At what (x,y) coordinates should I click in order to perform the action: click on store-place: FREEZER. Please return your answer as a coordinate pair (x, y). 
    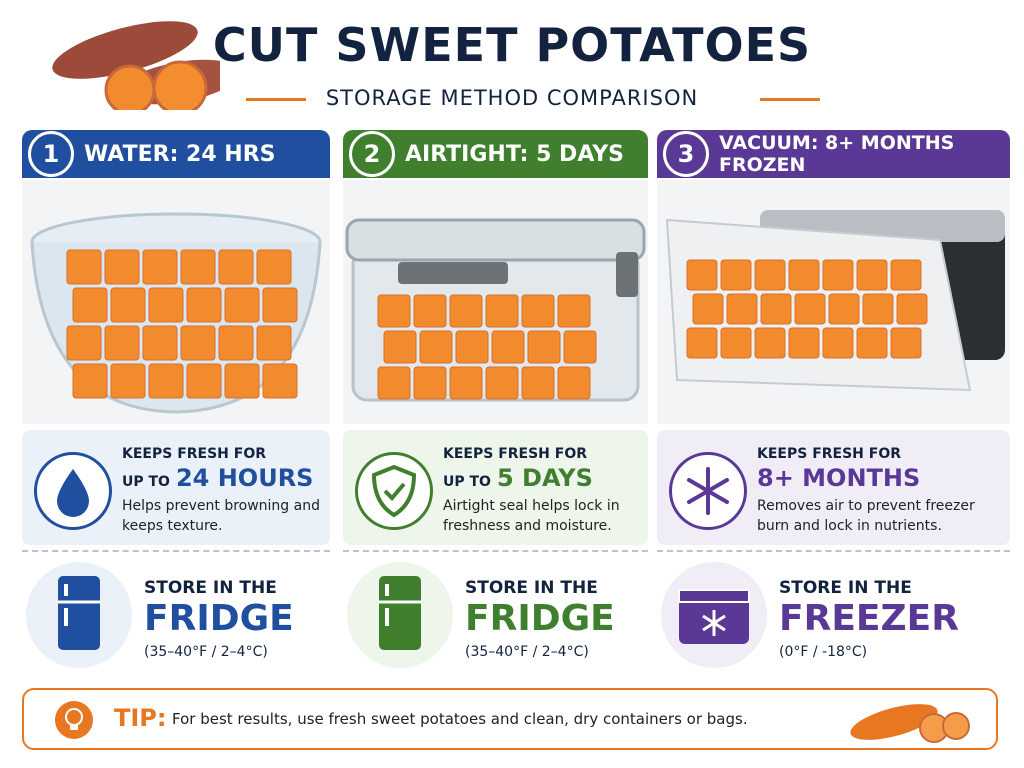
    Looking at the image, I should click on (869, 618).